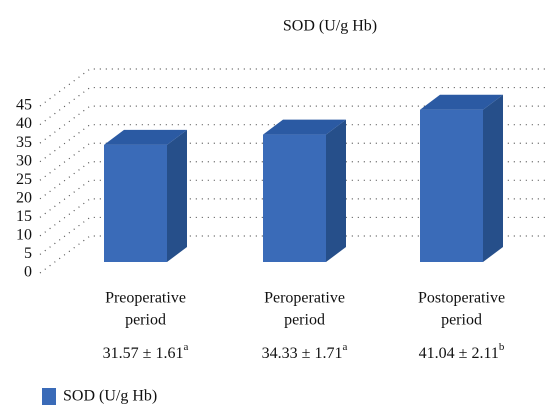  Describe the element at coordinates (304, 298) in the screenshot. I see `x-tick-label: Peroperative` at that location.